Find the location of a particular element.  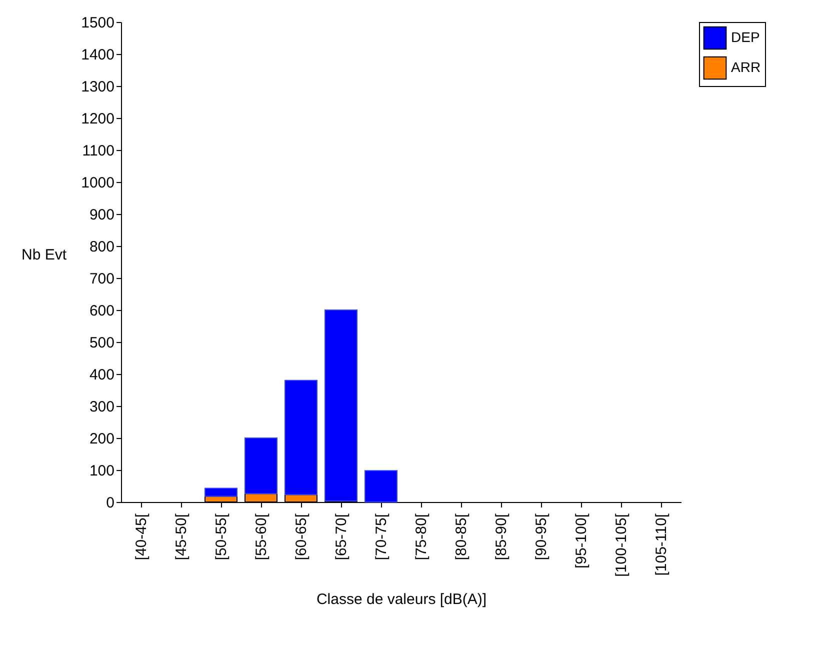

x-tick-label: [60-65[ is located at coordinates (301, 536).